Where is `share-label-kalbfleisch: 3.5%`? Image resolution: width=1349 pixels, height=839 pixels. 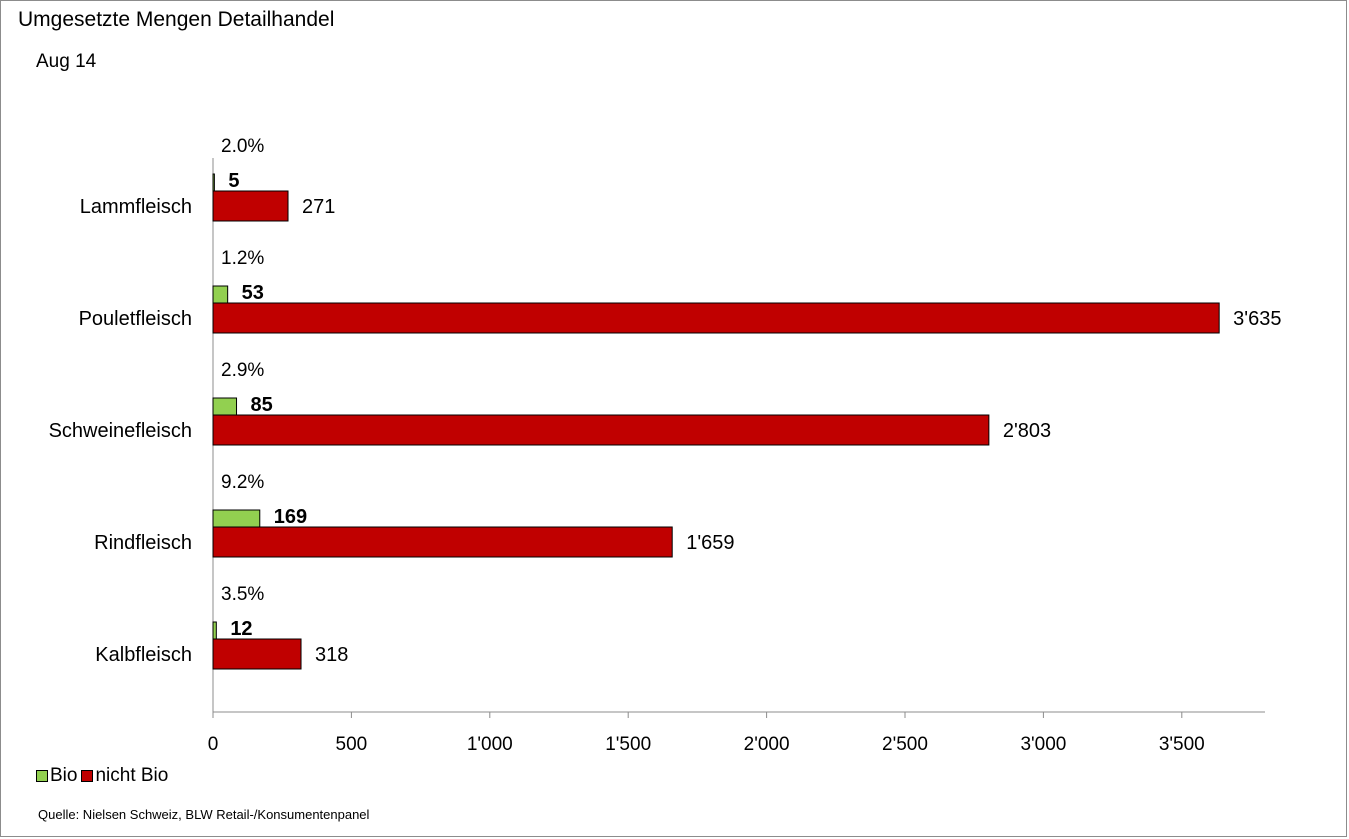
share-label-kalbfleisch: 3.5% is located at coordinates (242, 594).